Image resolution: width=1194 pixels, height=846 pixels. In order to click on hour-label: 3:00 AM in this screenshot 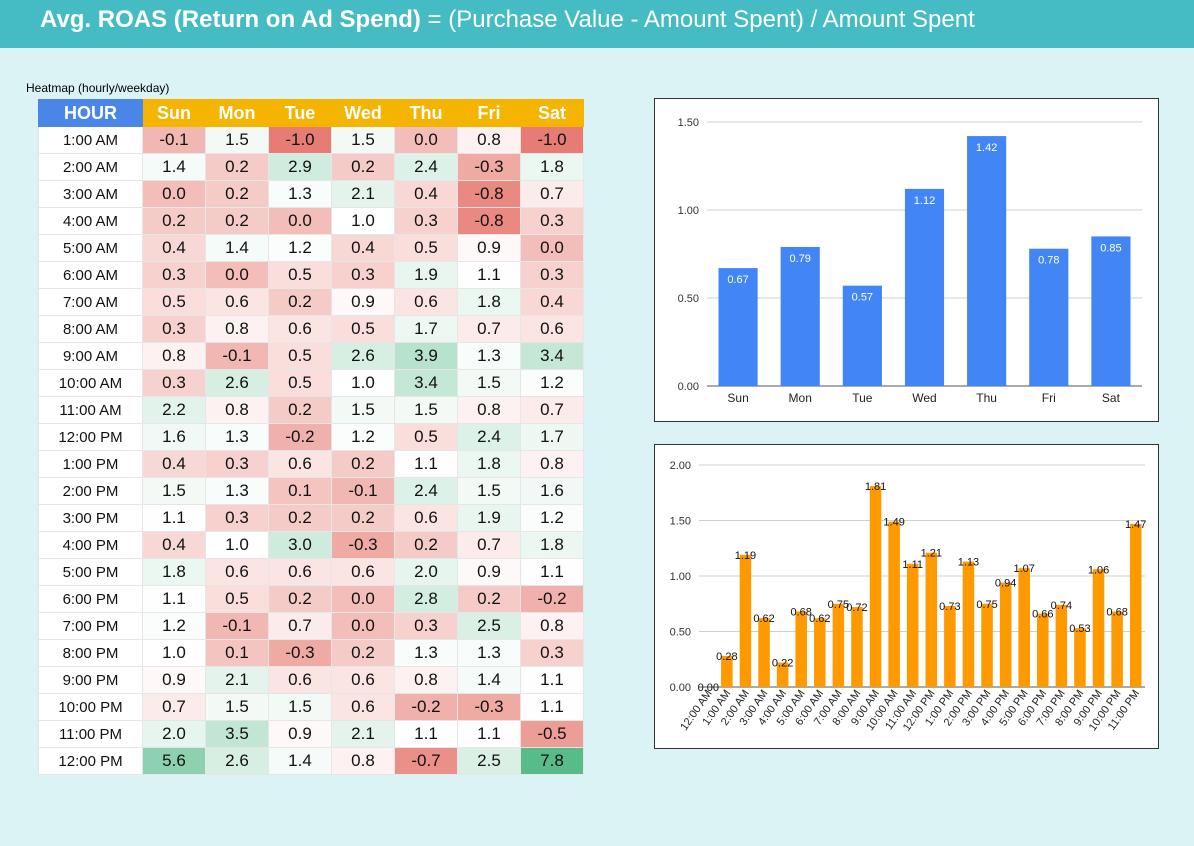, I will do `click(90, 194)`.